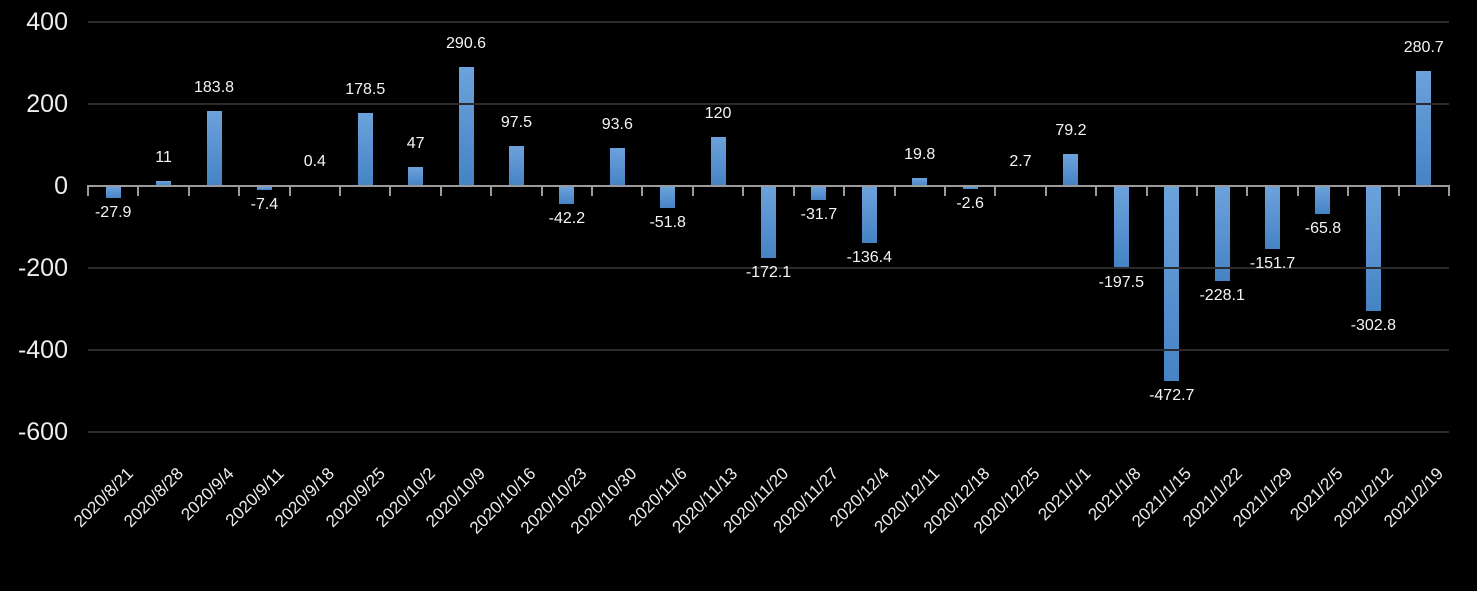 This screenshot has width=1477, height=591. What do you see at coordinates (415, 143) in the screenshot?
I see `bar-value-label: 47` at bounding box center [415, 143].